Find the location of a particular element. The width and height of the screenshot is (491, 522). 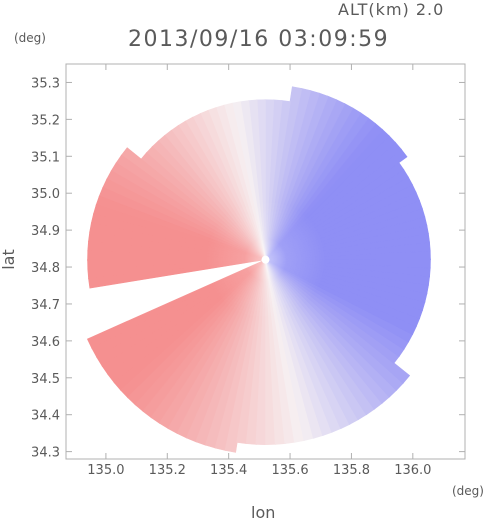

y-tick-label: 34.8 is located at coordinates (45, 268).